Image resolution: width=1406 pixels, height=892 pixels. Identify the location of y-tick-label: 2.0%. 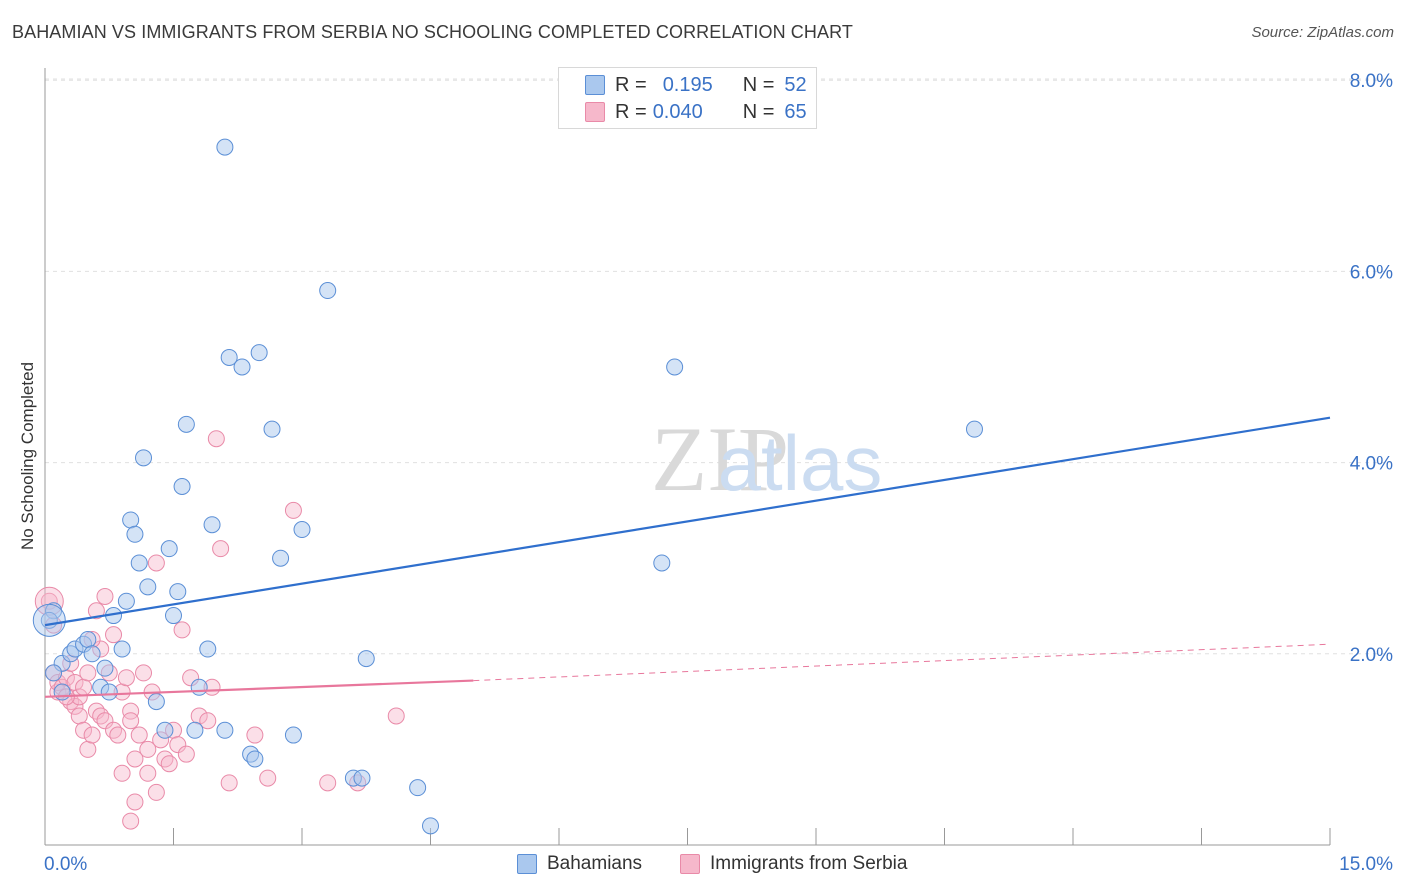
(1371, 655).